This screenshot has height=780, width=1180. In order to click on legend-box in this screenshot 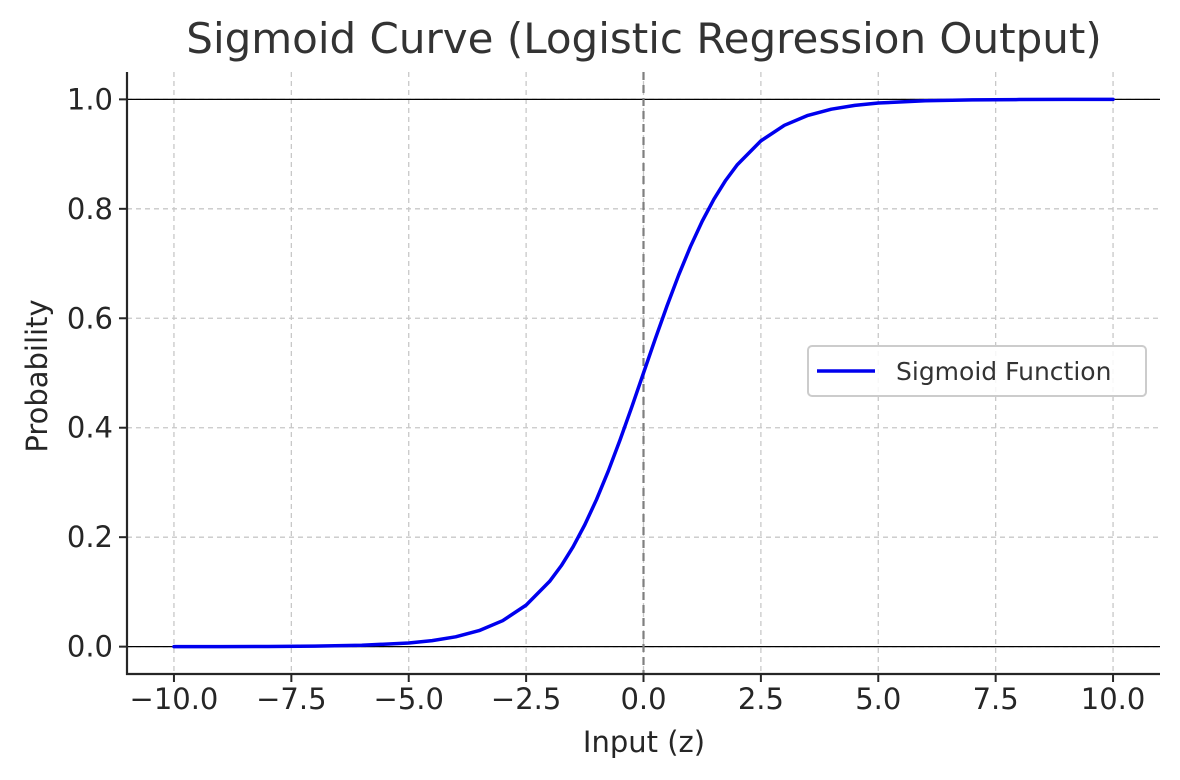, I will do `click(977, 371)`.